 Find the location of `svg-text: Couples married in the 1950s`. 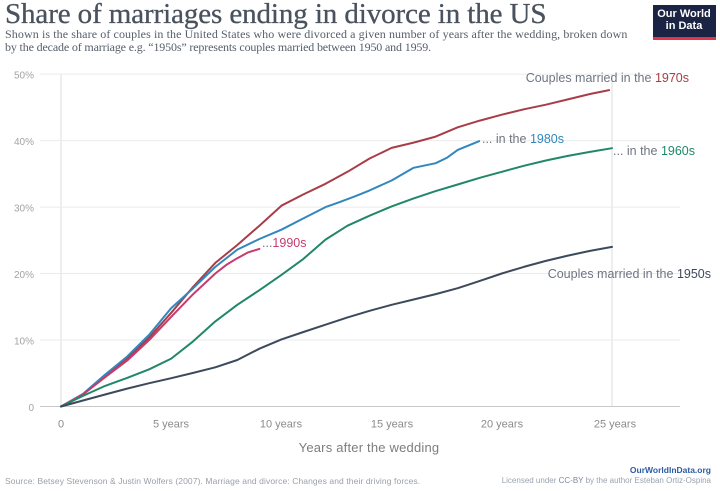

svg-text: Couples married in the 1950s is located at coordinates (629, 274).